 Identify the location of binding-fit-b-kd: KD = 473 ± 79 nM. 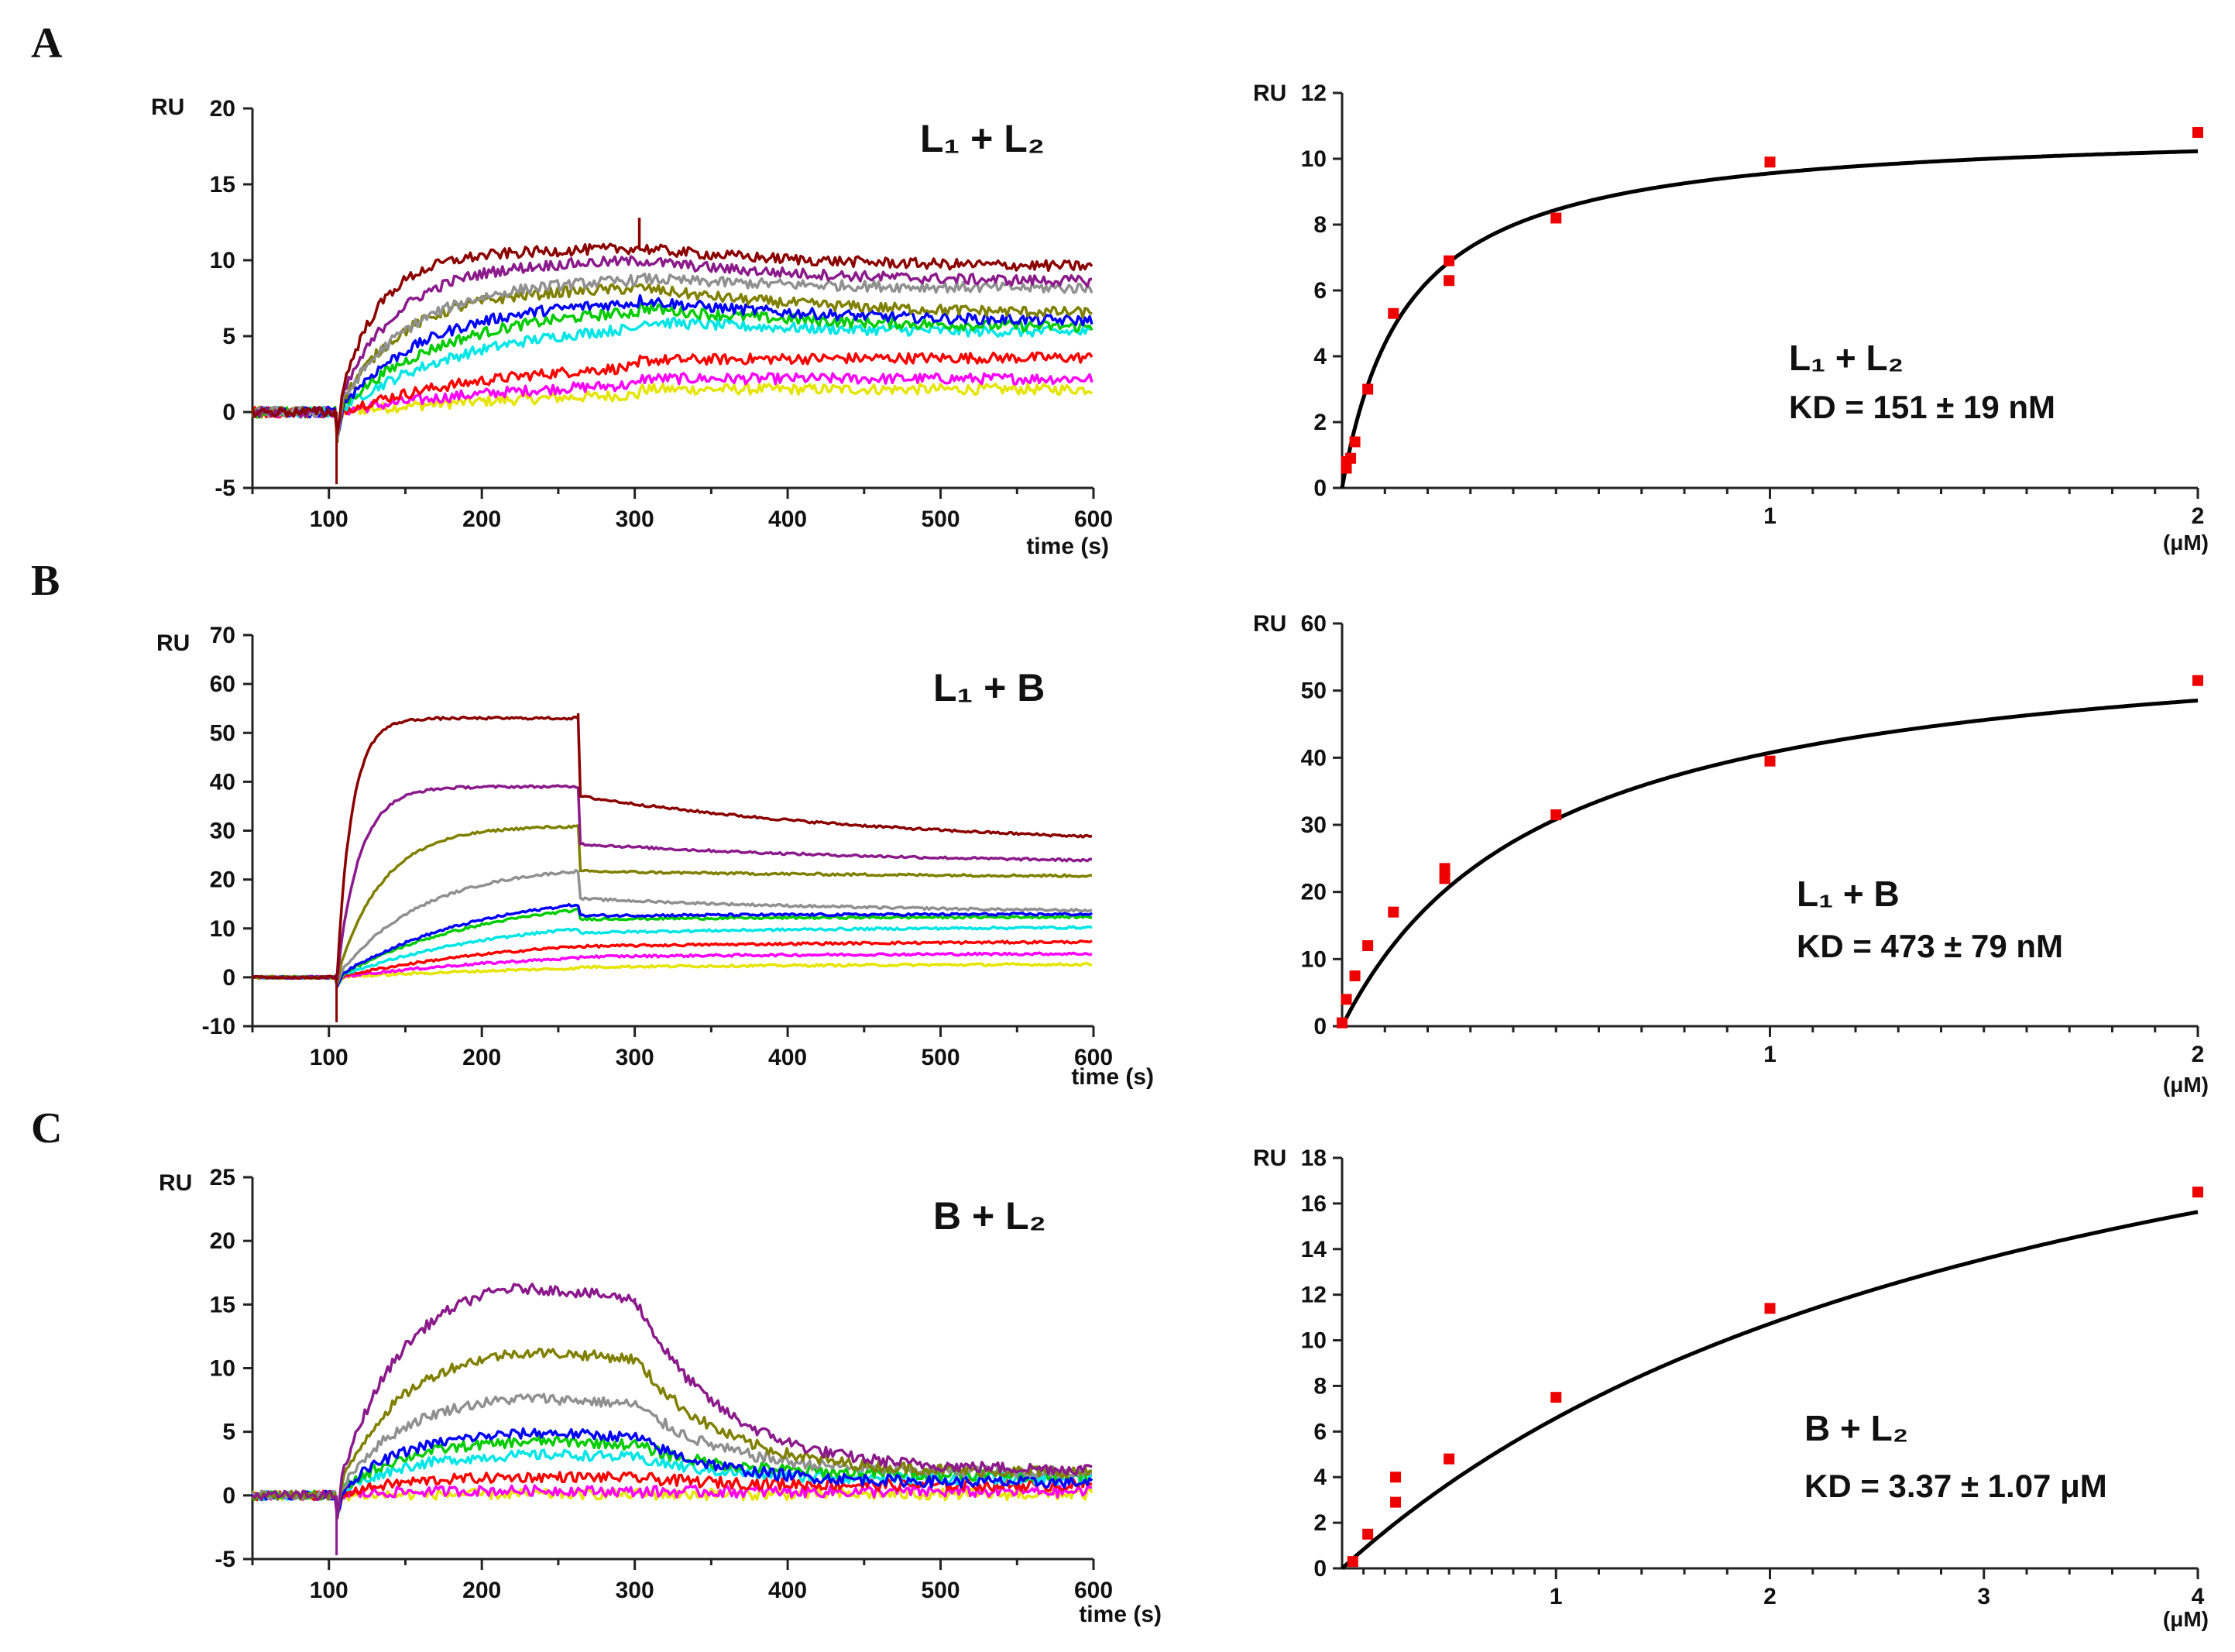
(1930, 946).